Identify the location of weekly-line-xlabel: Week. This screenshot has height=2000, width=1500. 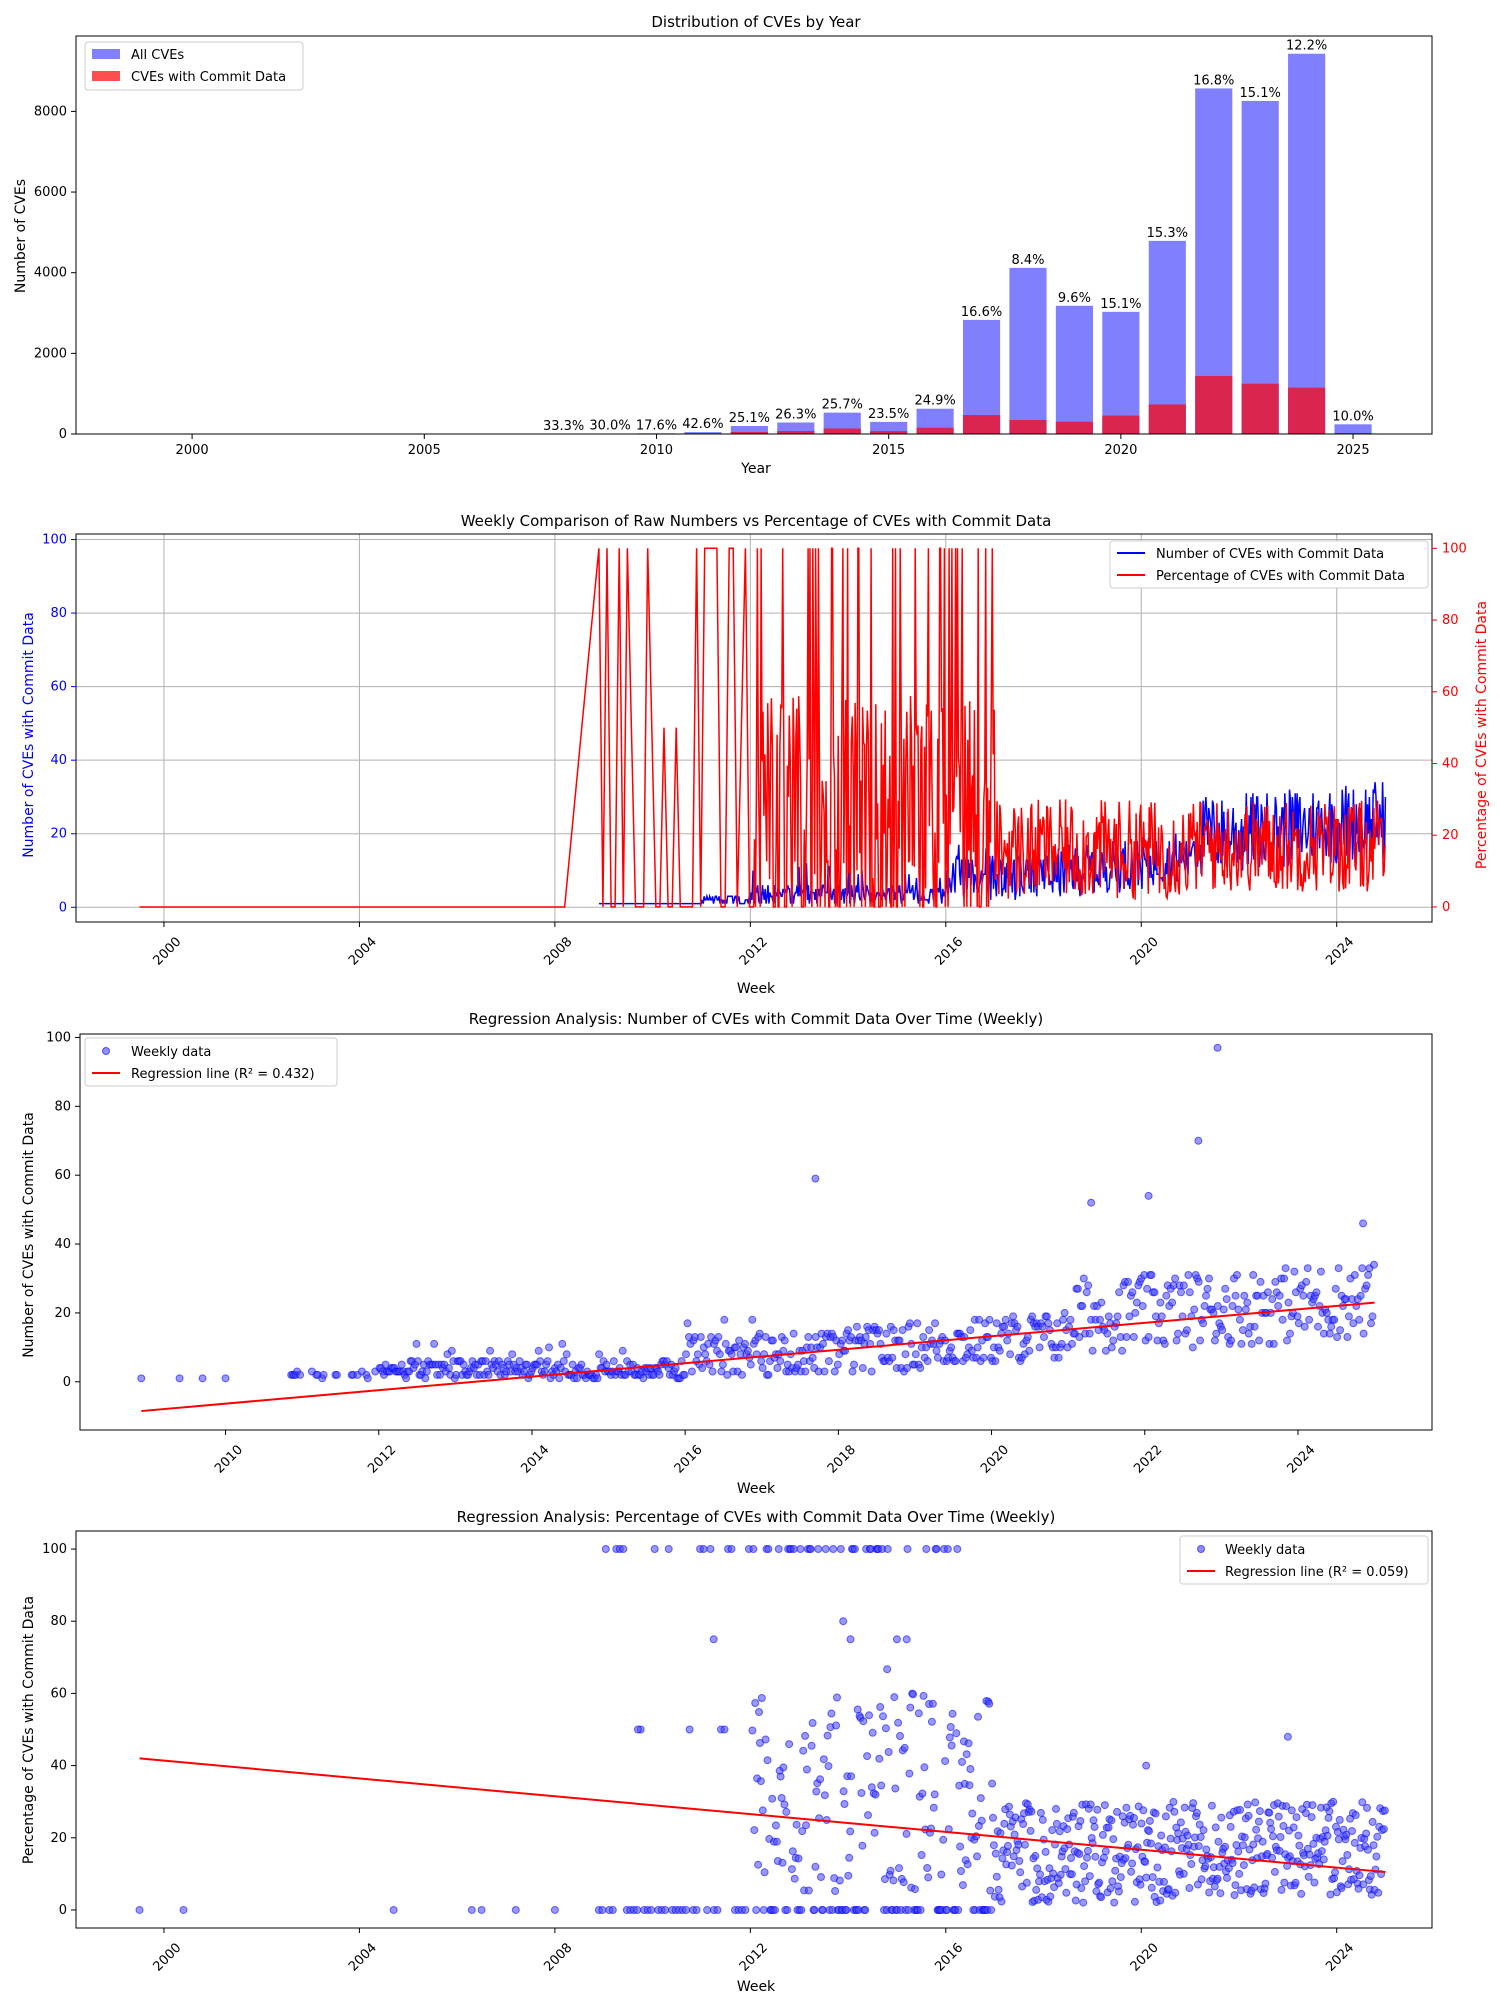
(756, 989).